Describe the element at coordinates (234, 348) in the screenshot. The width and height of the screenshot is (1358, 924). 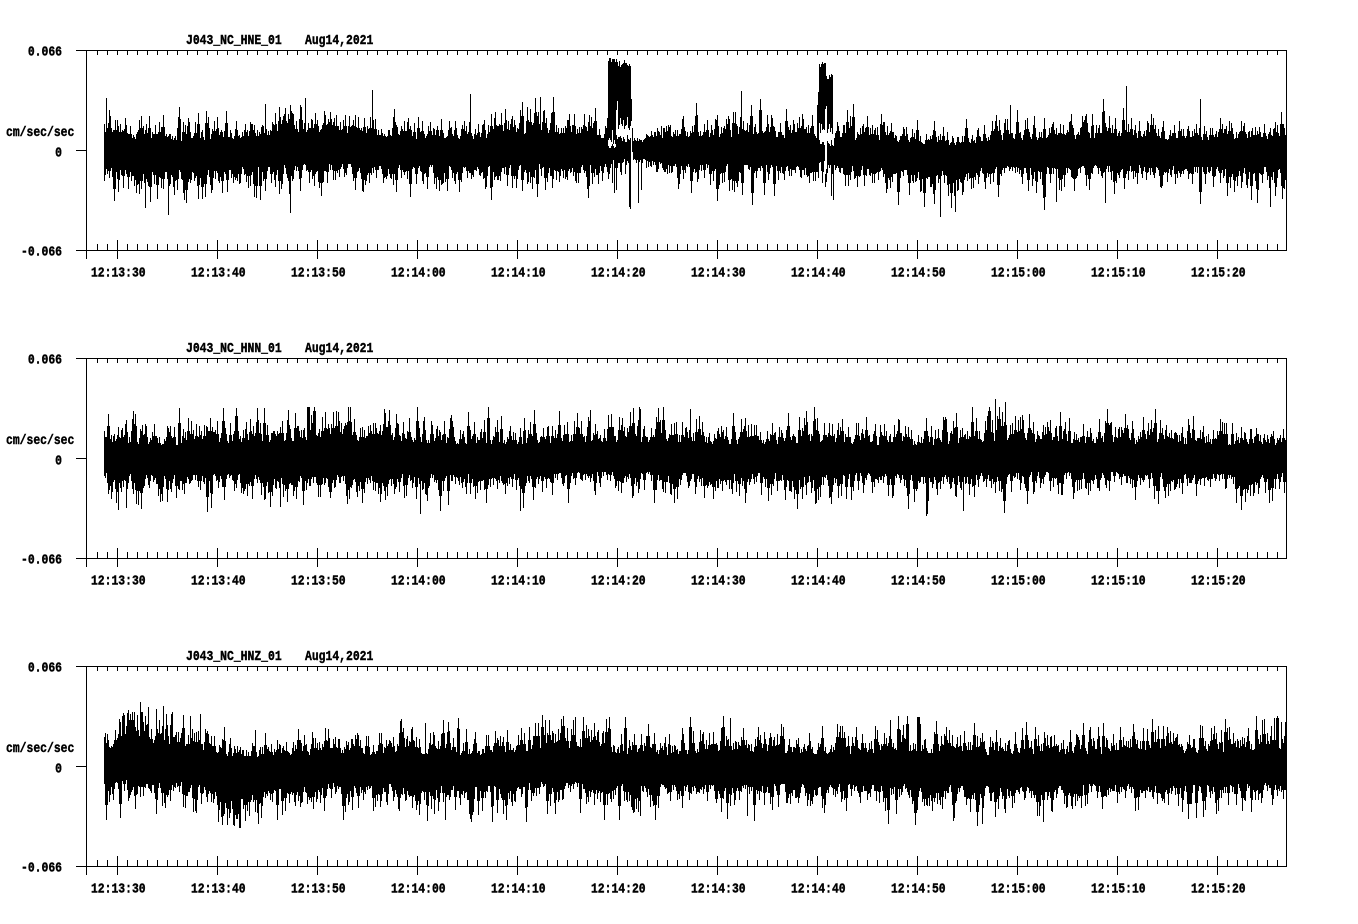
I see `svg-text: J043_NC_HNN_01` at that location.